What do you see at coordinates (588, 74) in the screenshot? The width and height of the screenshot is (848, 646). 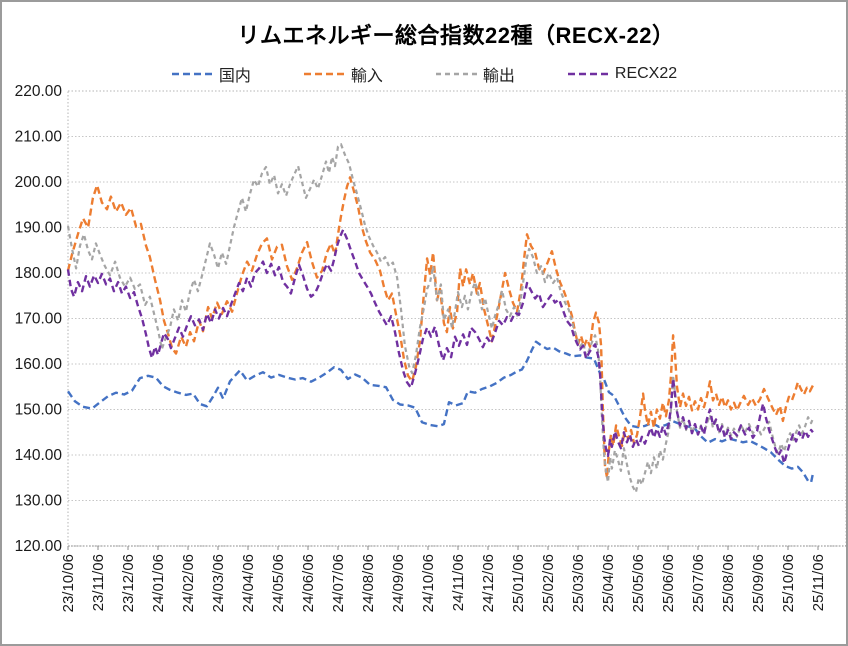 I see `legend-line-recx22-icon` at bounding box center [588, 74].